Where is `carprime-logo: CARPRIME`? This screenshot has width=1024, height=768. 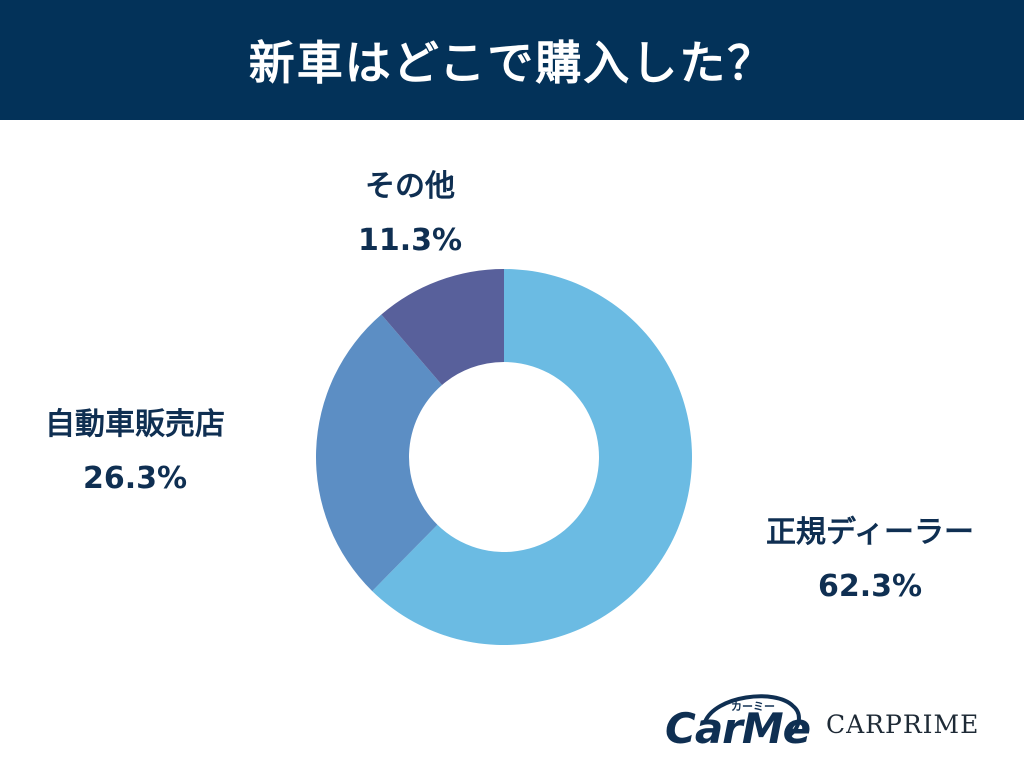 carprime-logo: CARPRIME is located at coordinates (903, 724).